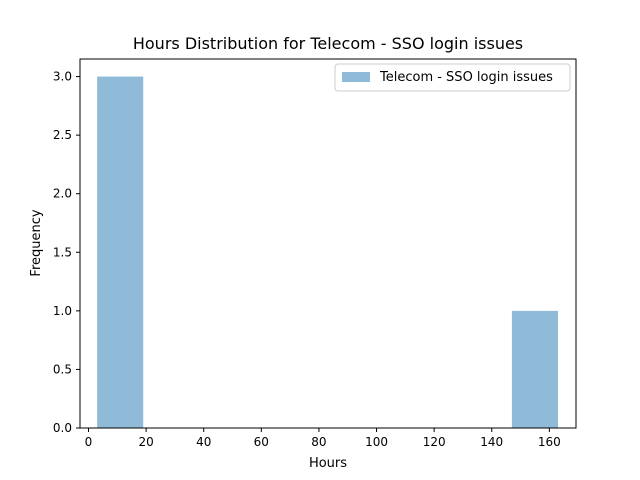  Describe the element at coordinates (356, 77) in the screenshot. I see `legend-swatch` at that location.